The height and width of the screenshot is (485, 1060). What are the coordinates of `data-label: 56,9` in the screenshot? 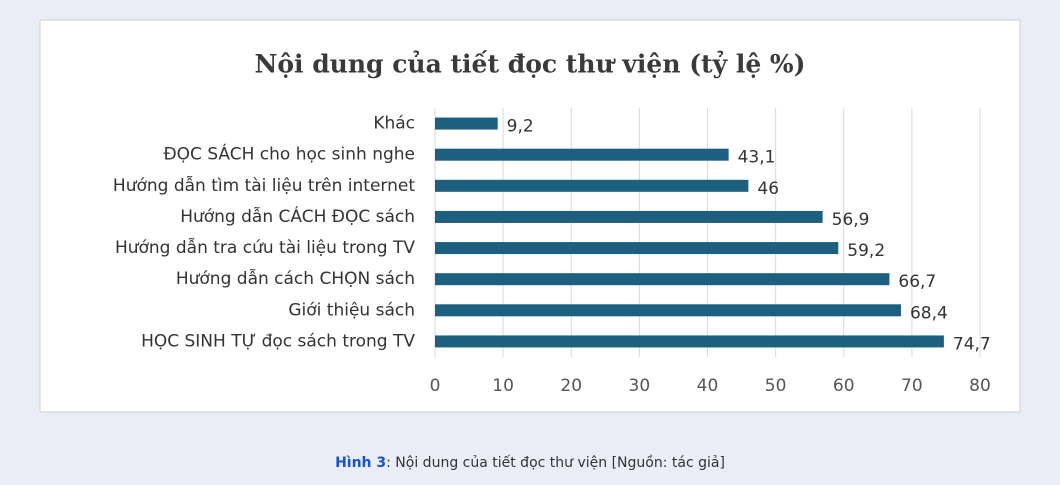 It's located at (851, 220).